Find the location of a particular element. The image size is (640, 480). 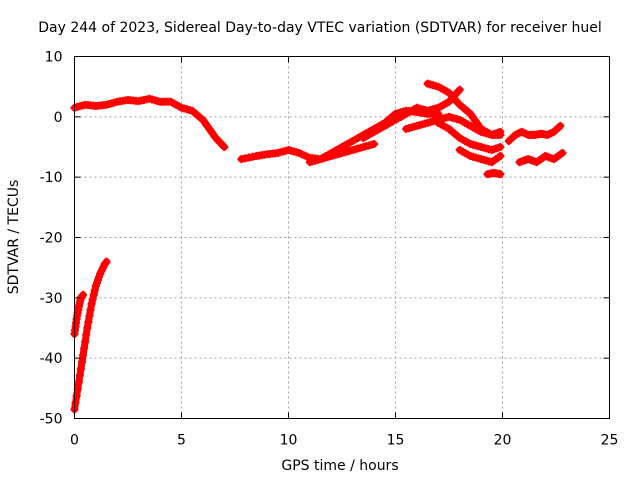

x-tick-label: 15 is located at coordinates (396, 441).